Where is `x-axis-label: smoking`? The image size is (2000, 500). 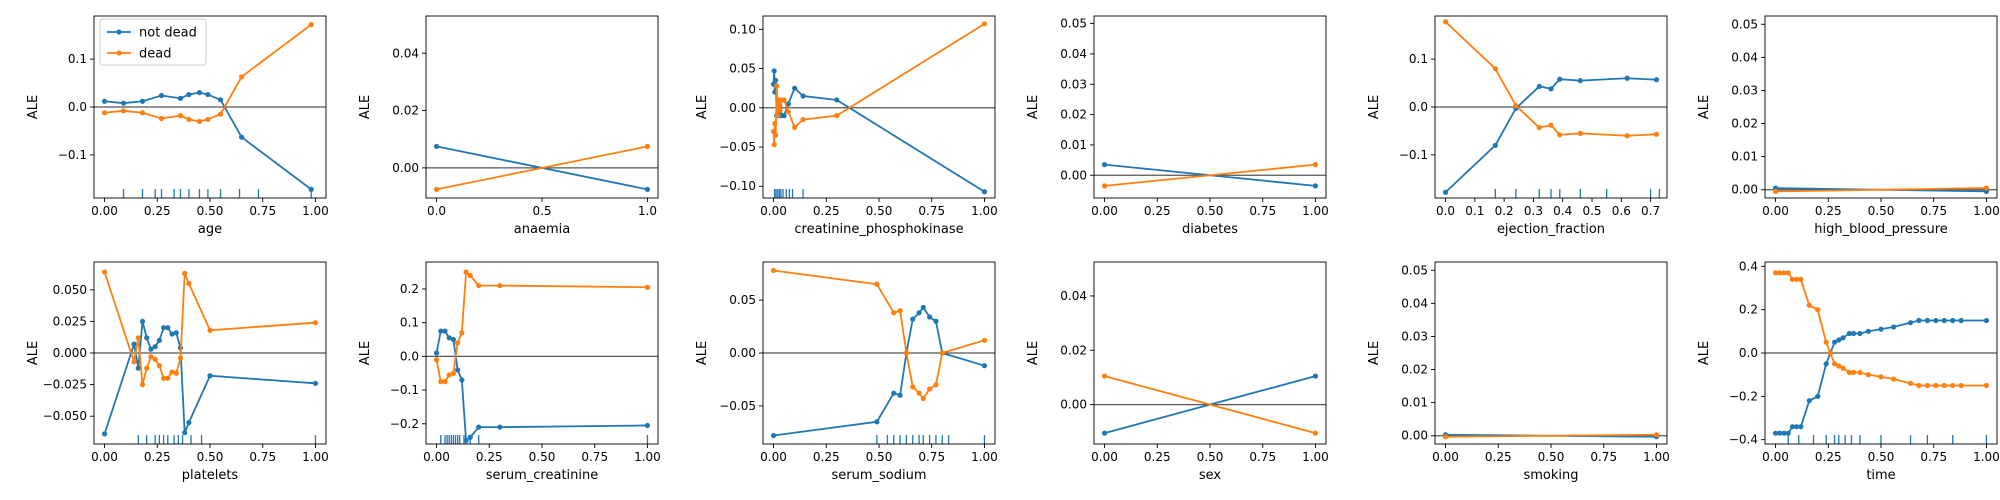 x-axis-label: smoking is located at coordinates (1550, 475).